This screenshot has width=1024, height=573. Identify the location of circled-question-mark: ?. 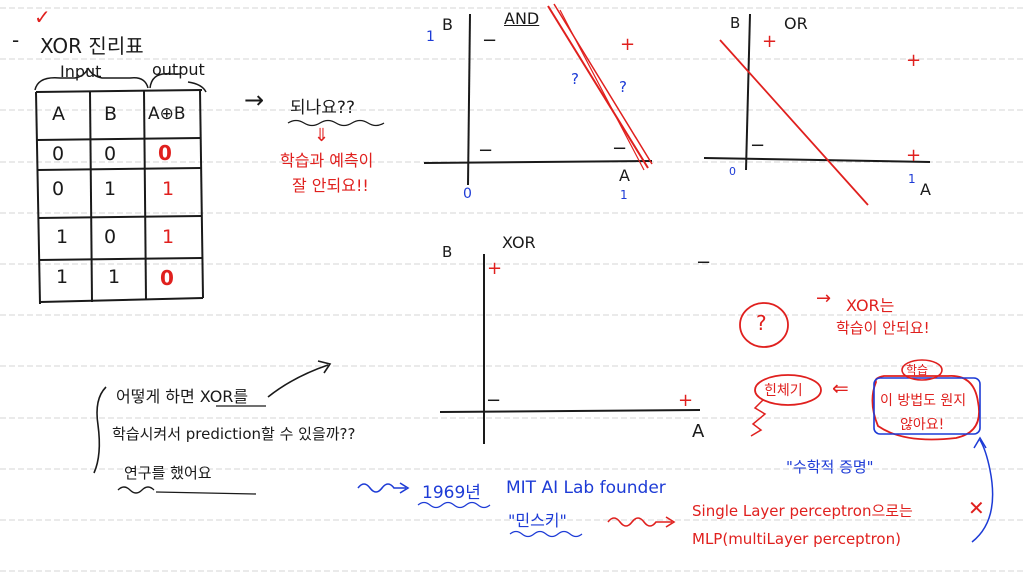
(761, 323).